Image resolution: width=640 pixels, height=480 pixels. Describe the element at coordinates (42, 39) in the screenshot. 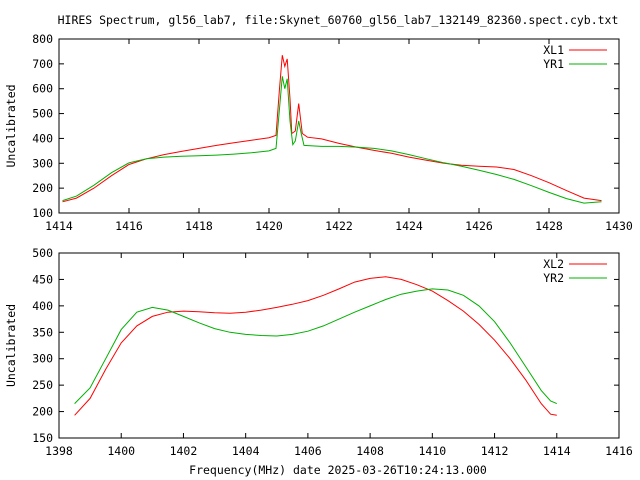

I see `y-tick-label: 800` at that location.